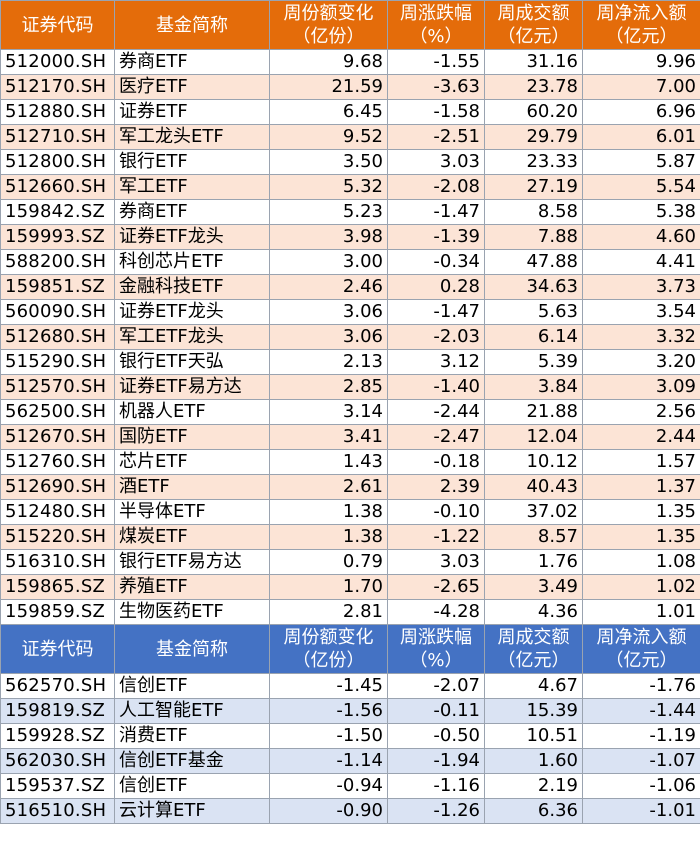 This screenshot has height=848, width=700. What do you see at coordinates (350, 137) in the screenshot?
I see `table-row: 512710.SH 军工龙头ETF 9.52 -2.51 29.79 6.01` at bounding box center [350, 137].